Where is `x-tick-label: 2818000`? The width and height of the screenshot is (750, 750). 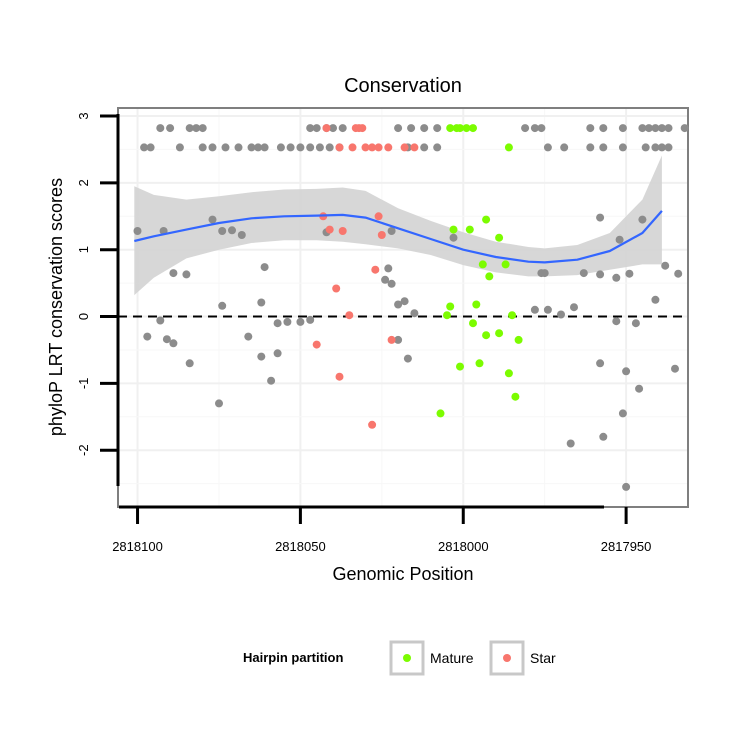
x-tick-label: 2818000 is located at coordinates (463, 546).